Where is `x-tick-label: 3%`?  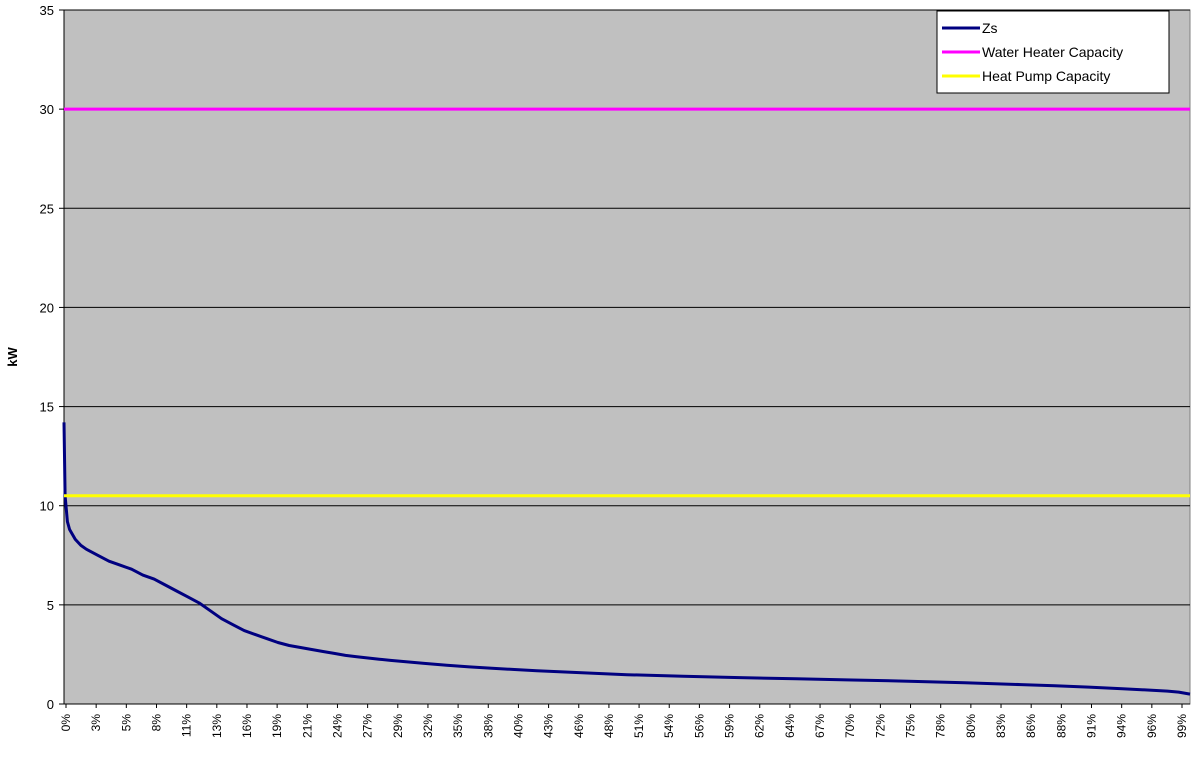 x-tick-label: 3% is located at coordinates (96, 723).